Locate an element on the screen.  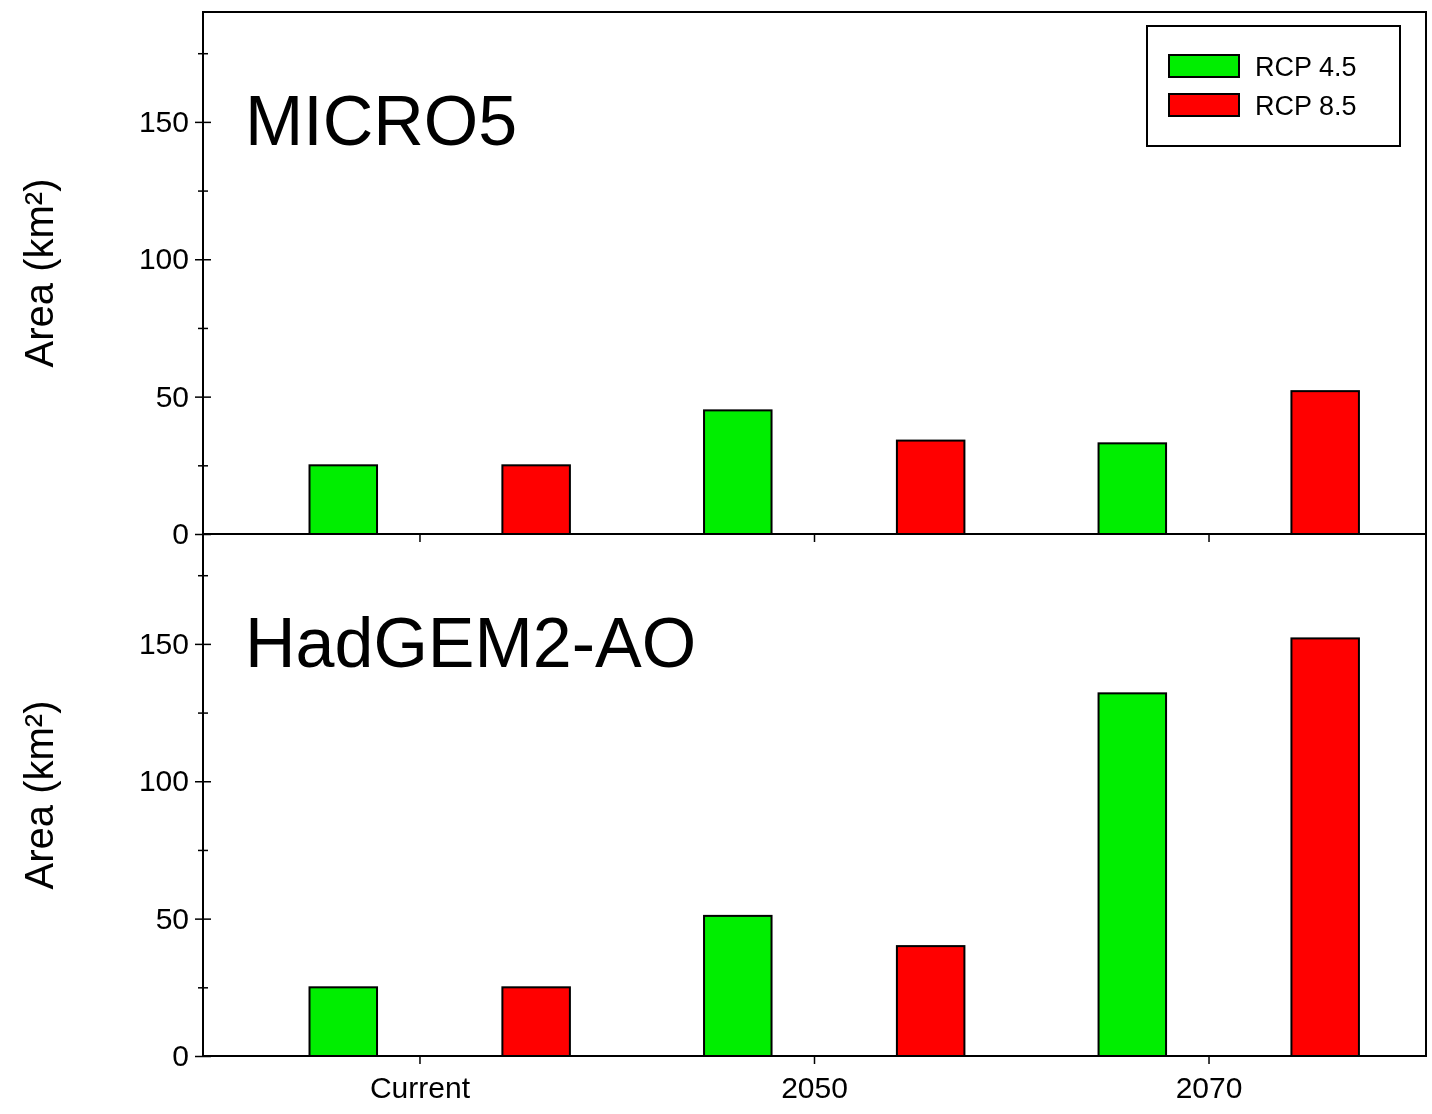
text: HadGEM2-AO is located at coordinates (471, 643).